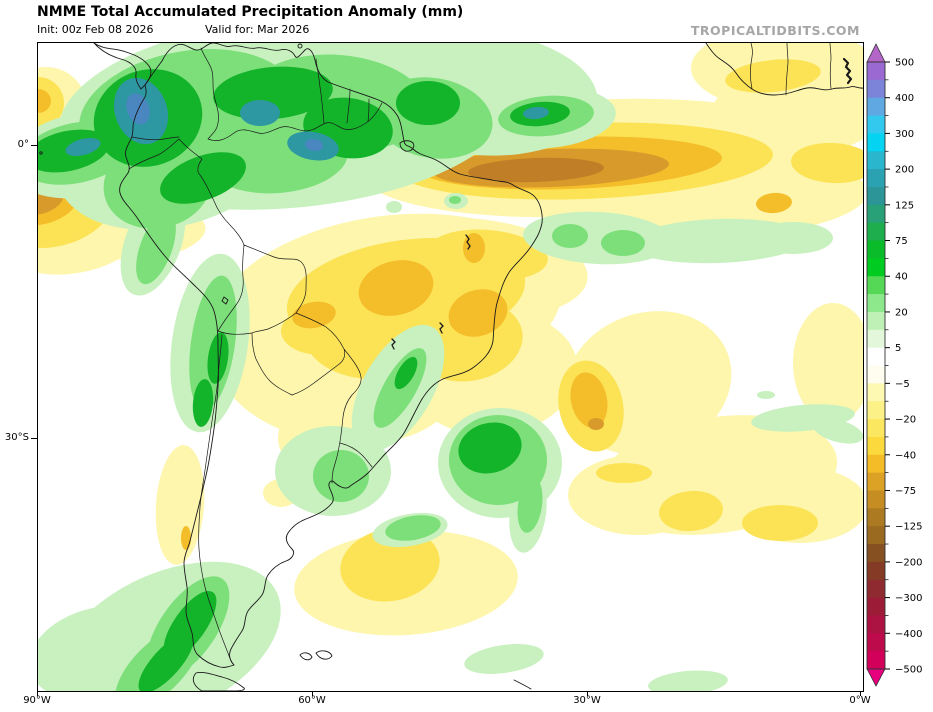  Describe the element at coordinates (41, 153) in the screenshot. I see `galapagos-island` at that location.